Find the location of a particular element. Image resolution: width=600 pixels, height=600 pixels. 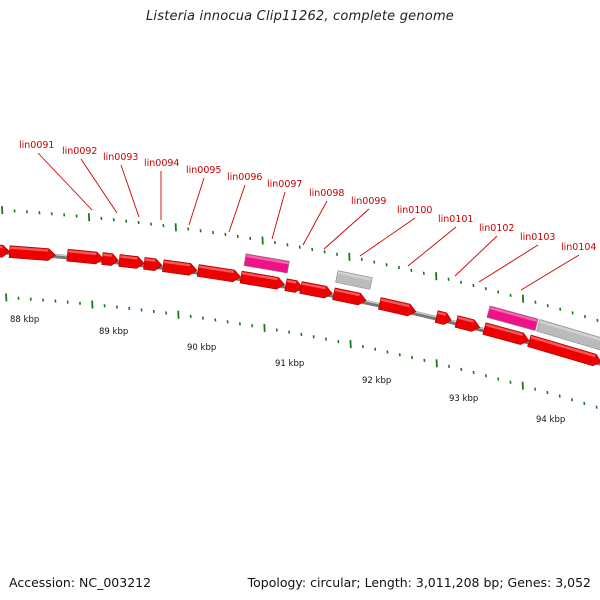

gene-label: lin0091 is located at coordinates (36, 145).